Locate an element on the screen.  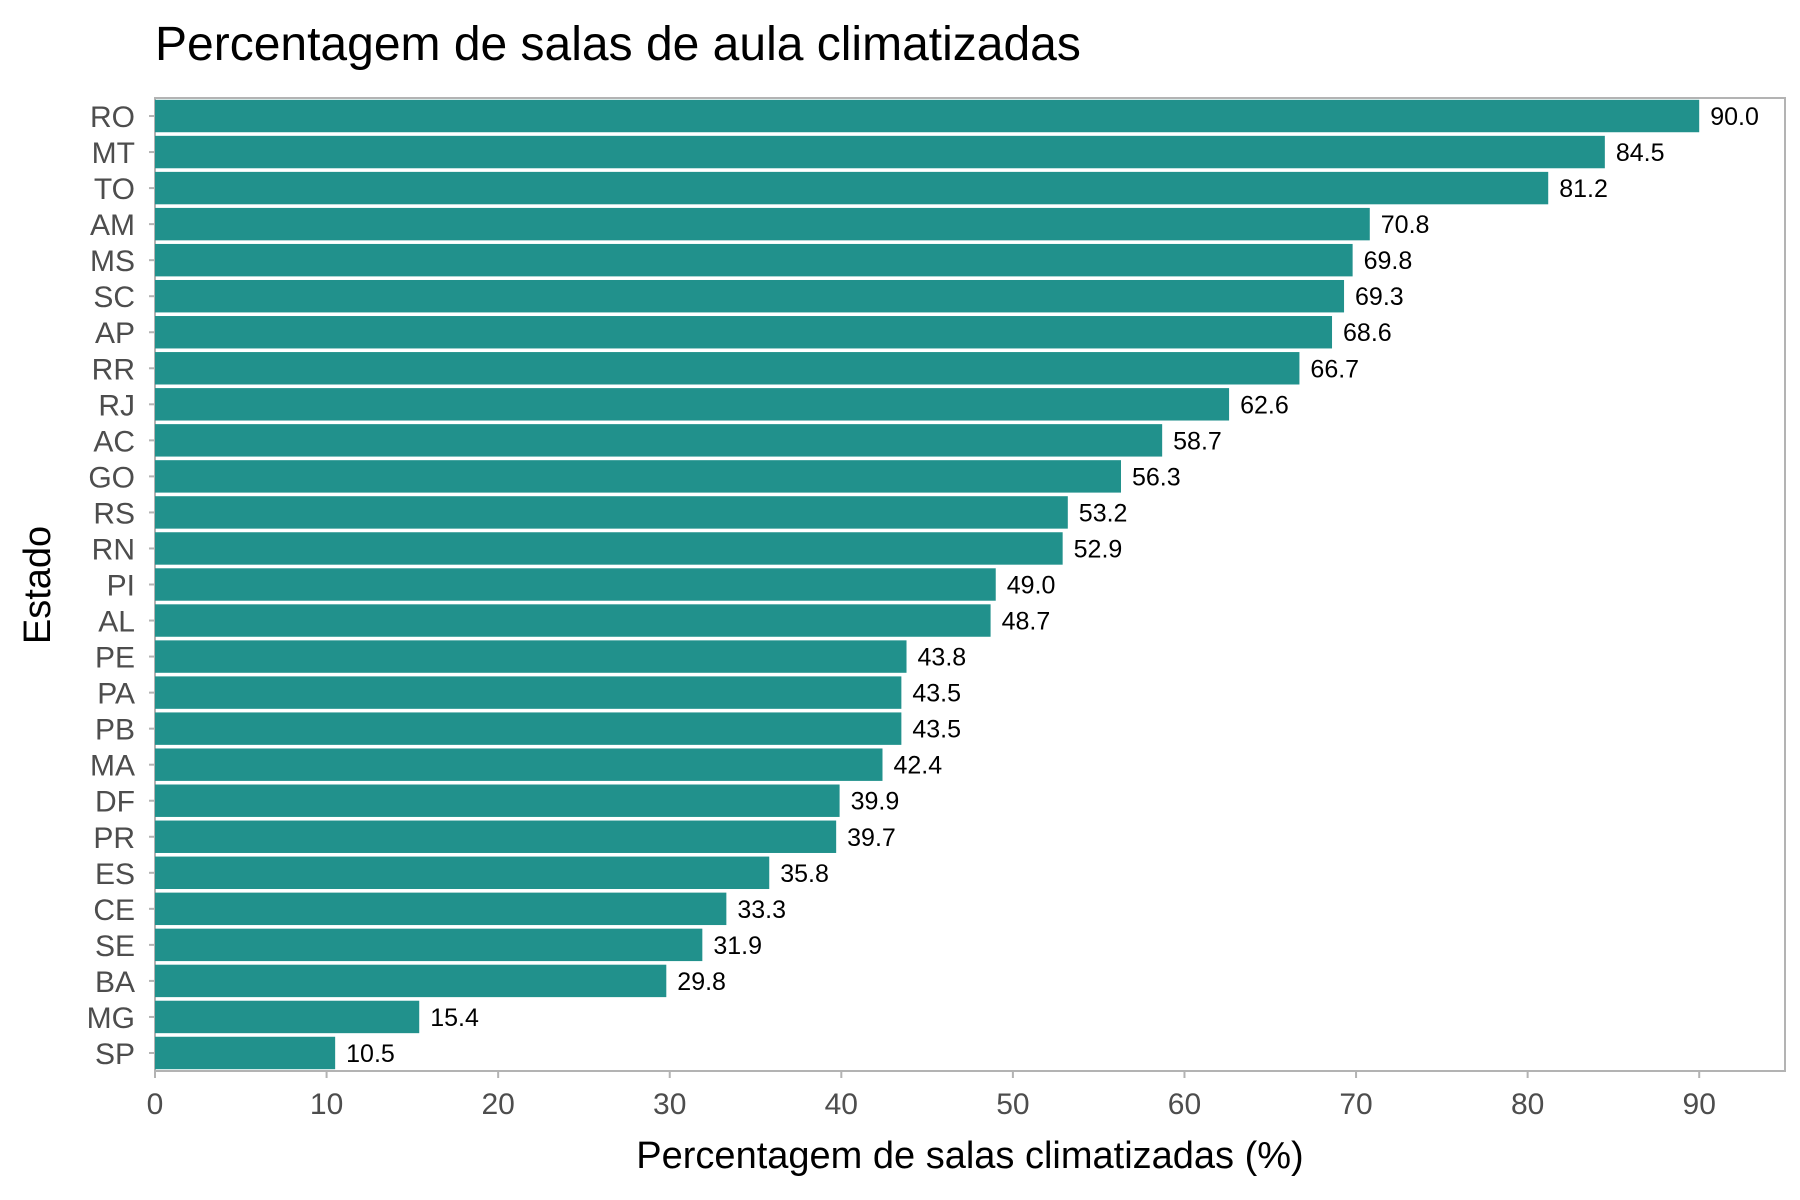
y-tick-label-pi: PI is located at coordinates (121, 586).